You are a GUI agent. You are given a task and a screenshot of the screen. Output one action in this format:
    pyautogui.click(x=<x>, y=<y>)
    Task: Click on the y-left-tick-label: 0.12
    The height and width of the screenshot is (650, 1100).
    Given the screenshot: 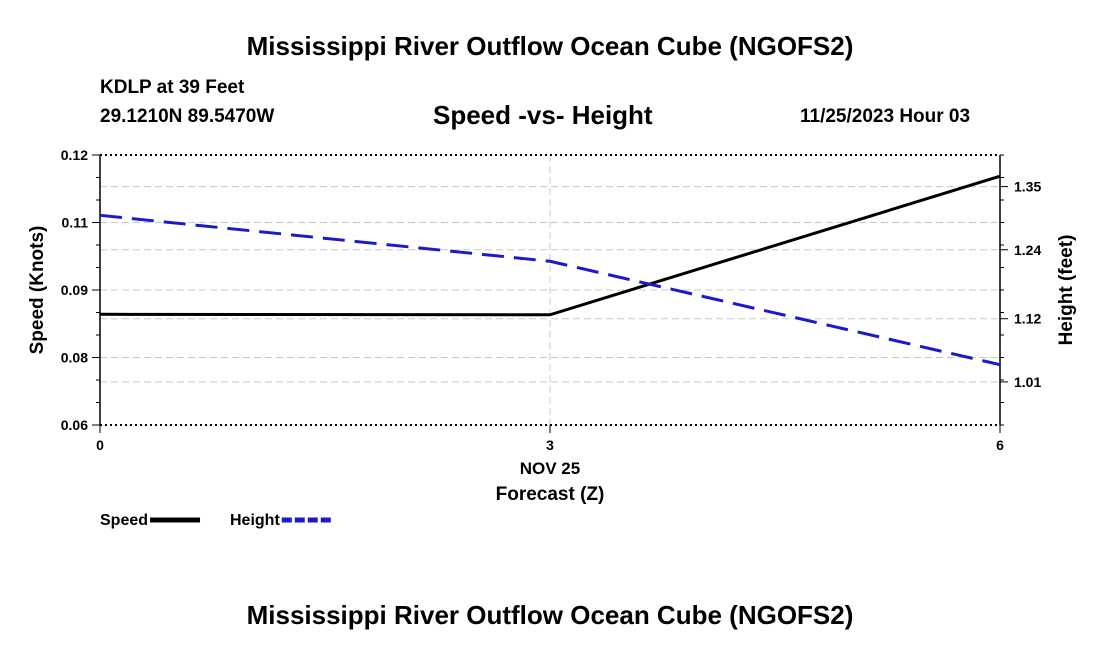 What is the action you would take?
    pyautogui.click(x=74, y=155)
    